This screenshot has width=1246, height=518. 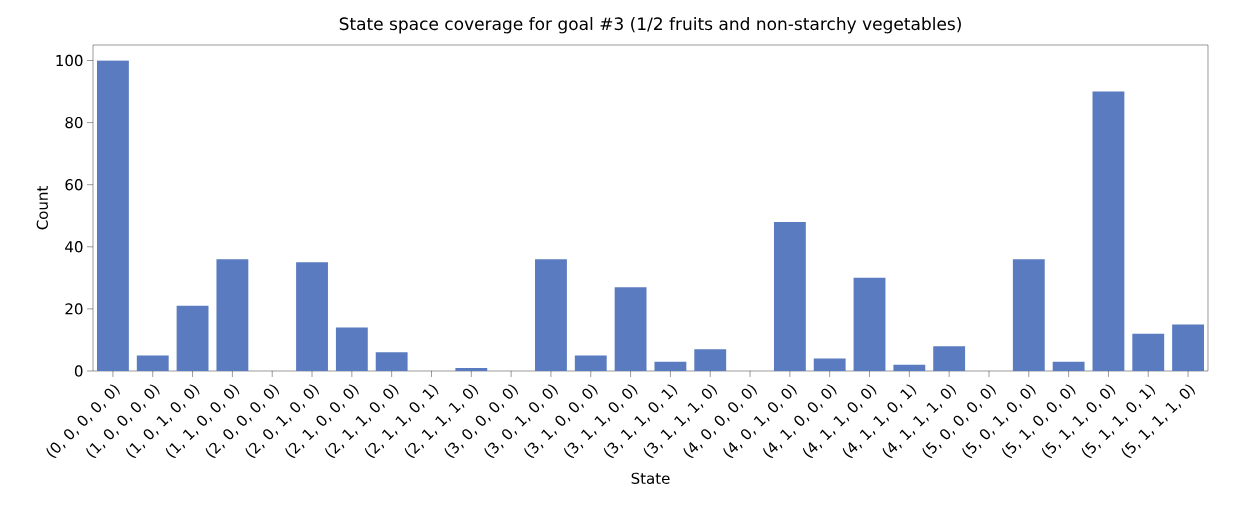 I want to click on y-tick-label: 40, so click(x=74, y=247).